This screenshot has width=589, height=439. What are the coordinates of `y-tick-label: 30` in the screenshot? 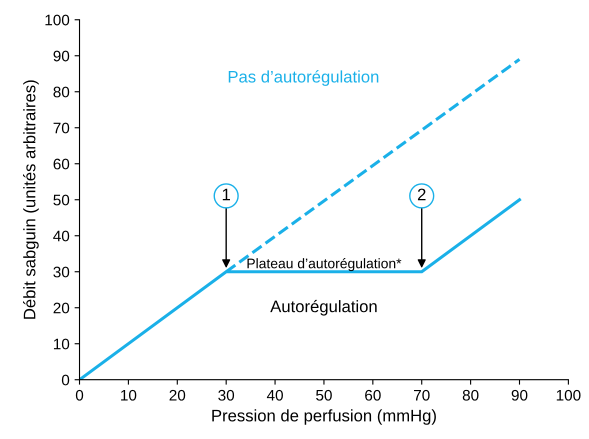 It's located at (61, 272).